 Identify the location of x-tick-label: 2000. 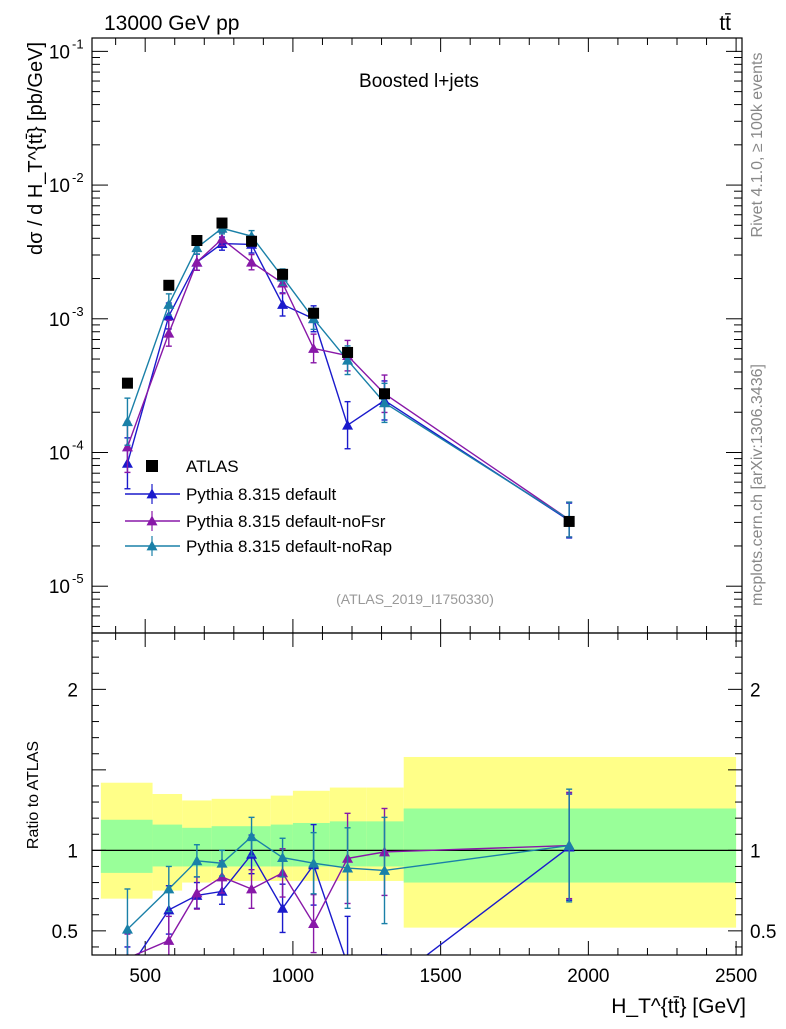
(588, 976).